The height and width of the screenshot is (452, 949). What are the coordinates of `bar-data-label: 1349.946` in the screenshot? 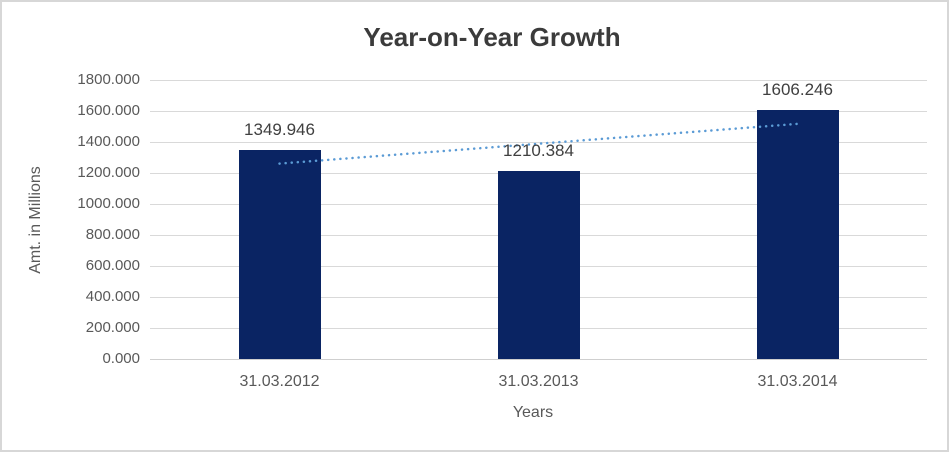 It's located at (279, 129).